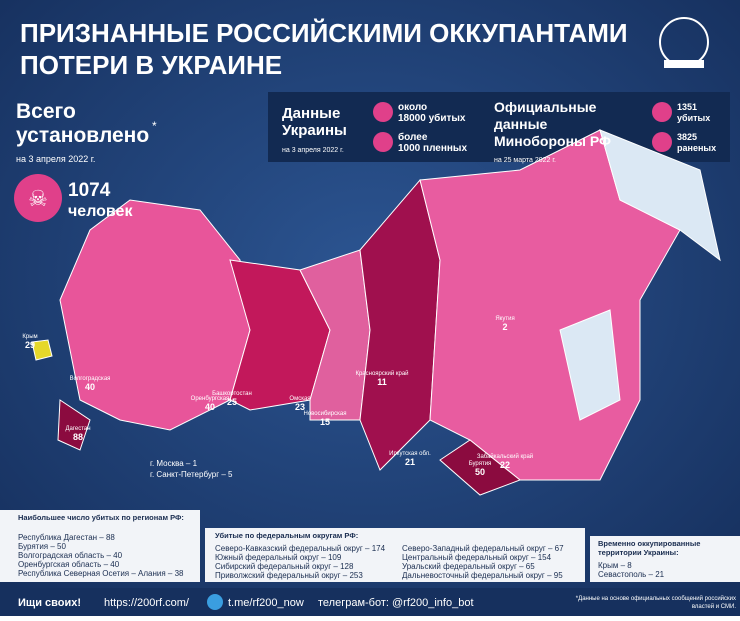 This screenshot has width=740, height=621. I want to click on text: 50, so click(480, 472).